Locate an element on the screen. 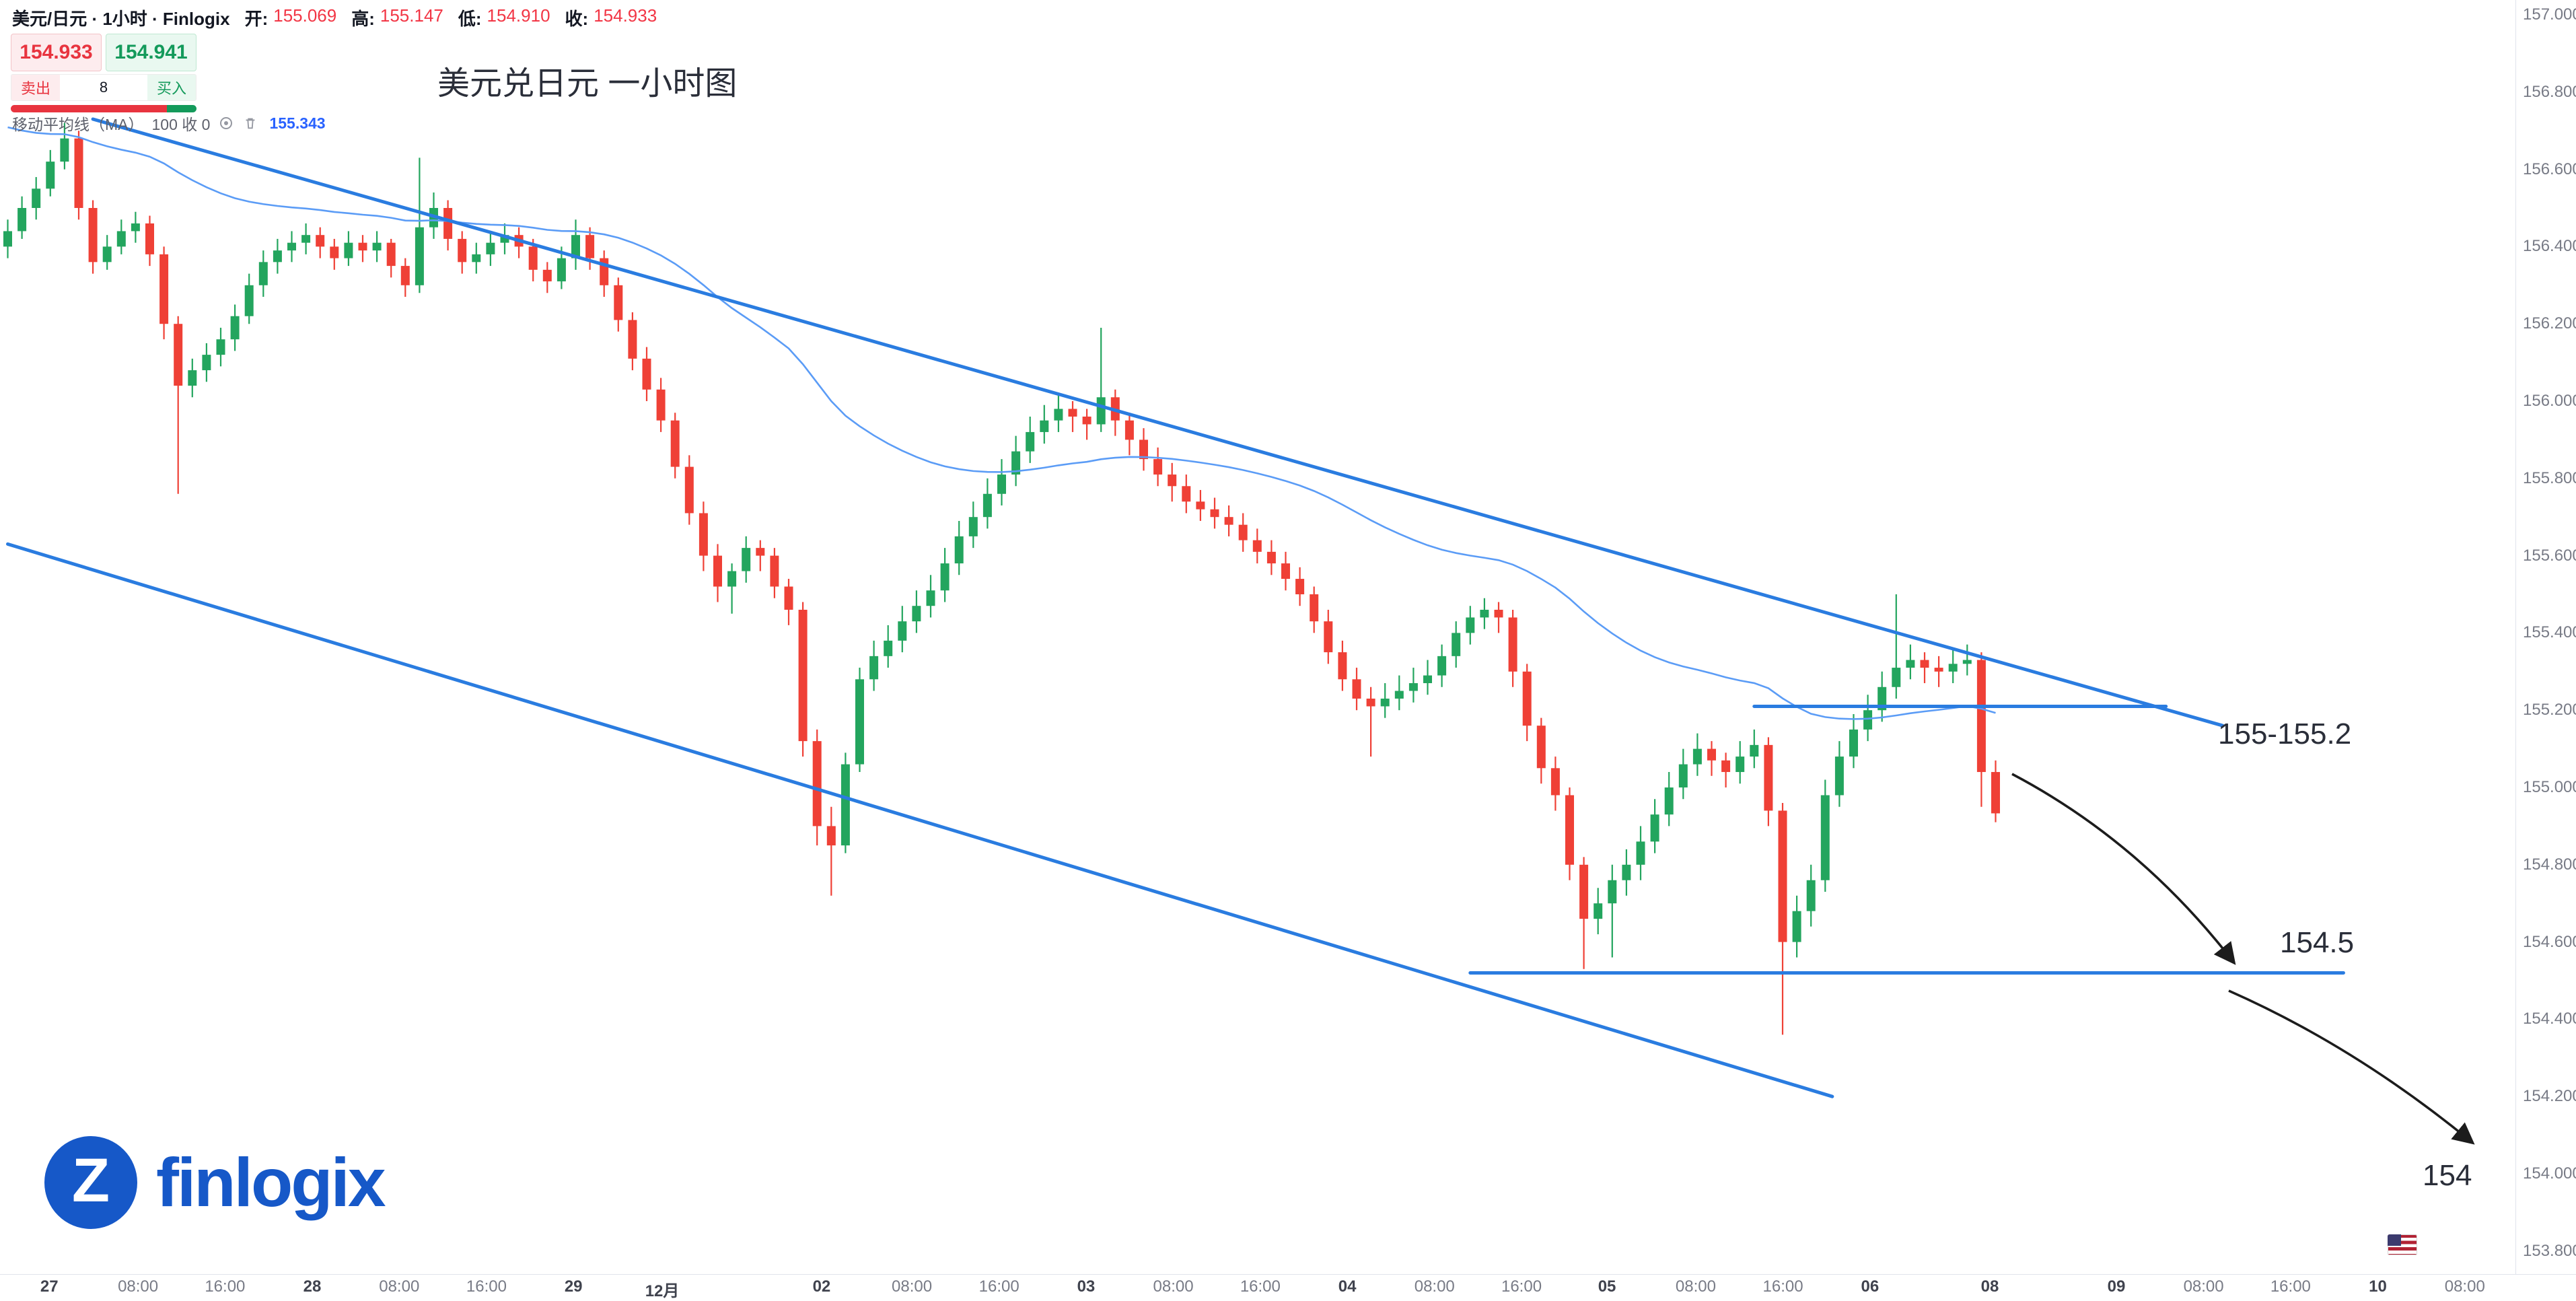  ma-params: 100 收 0 is located at coordinates (181, 124).